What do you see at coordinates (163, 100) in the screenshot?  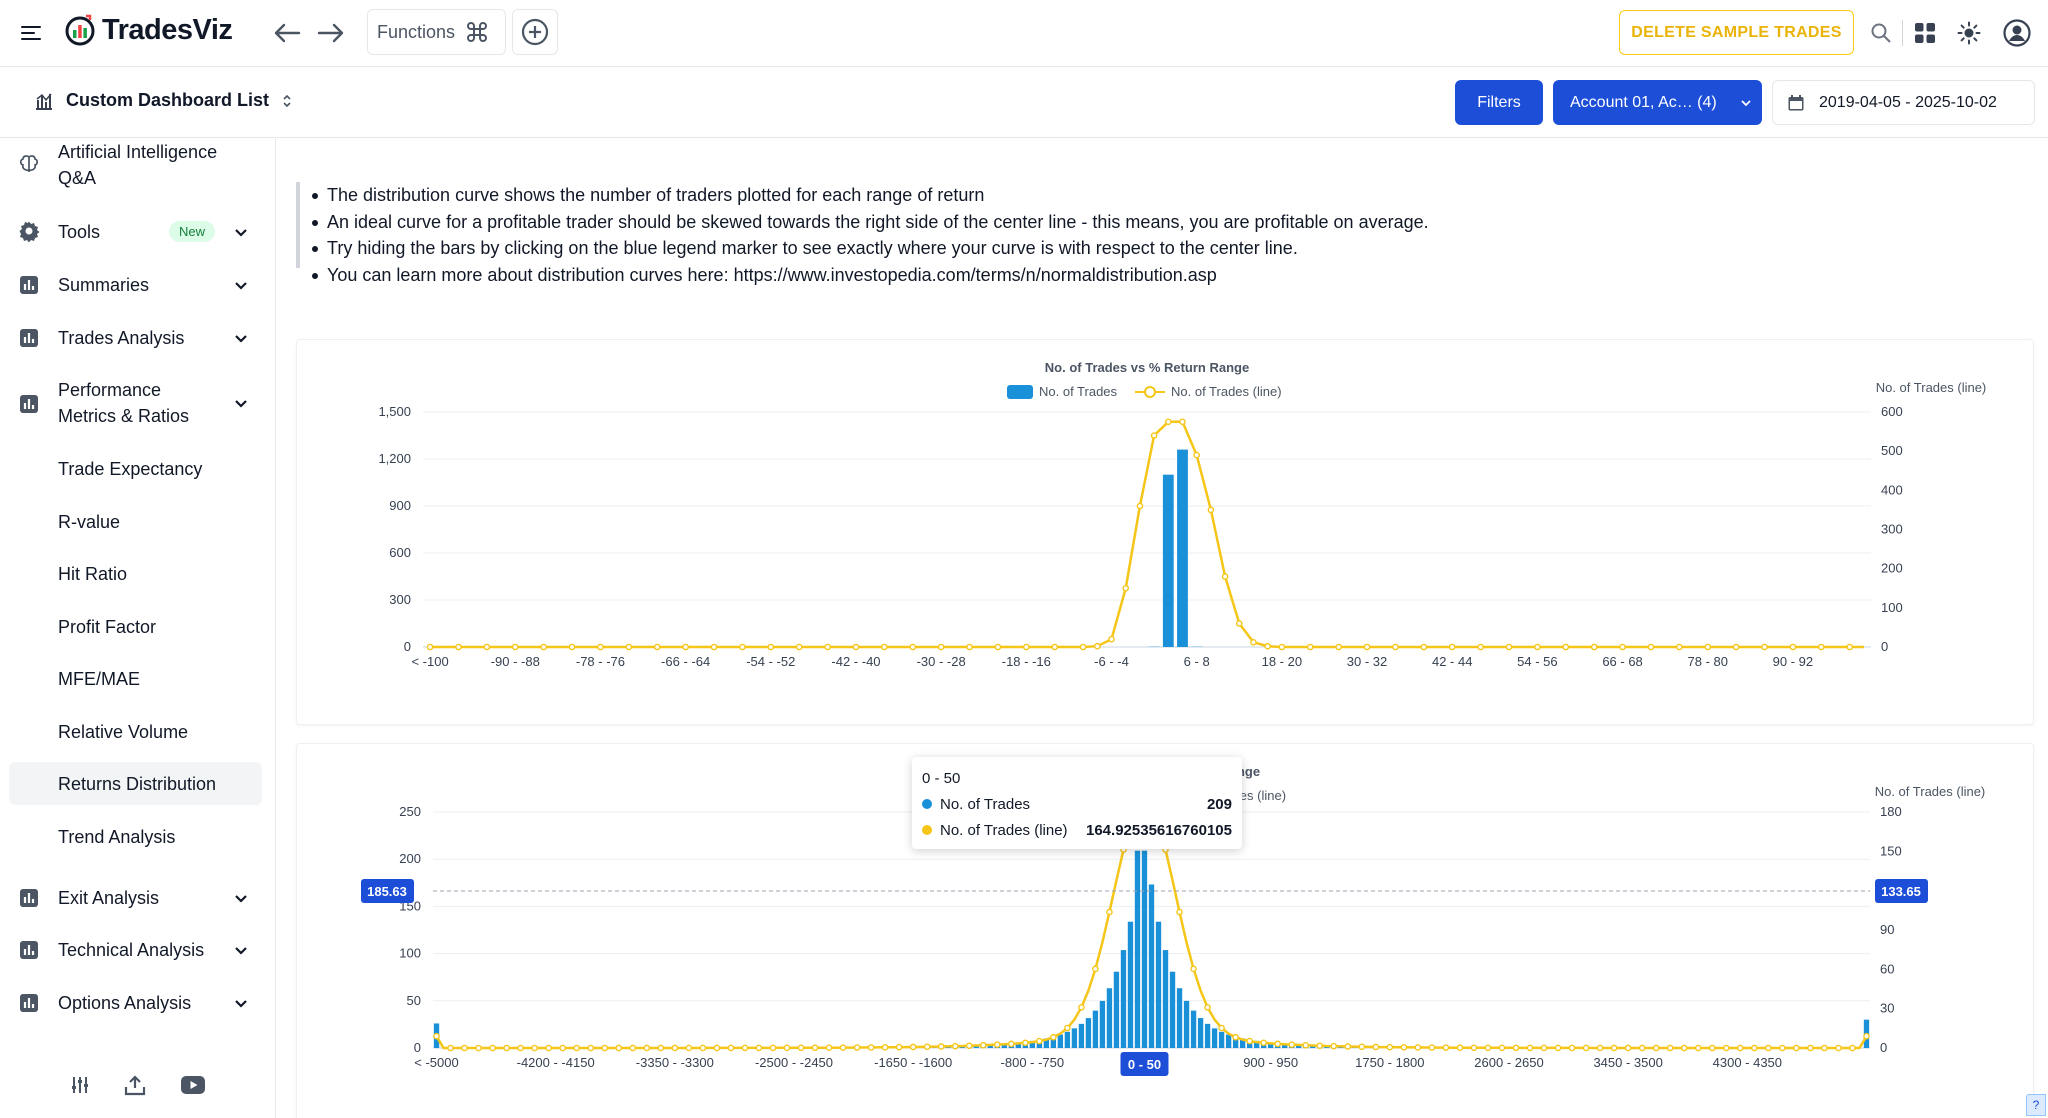 I see `dashboard-selector: Custom Dashboard List` at bounding box center [163, 100].